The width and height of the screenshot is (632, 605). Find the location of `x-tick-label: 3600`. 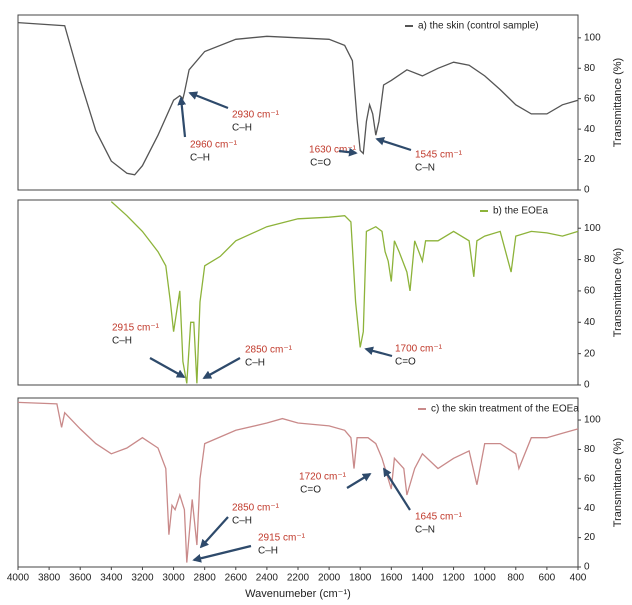

x-tick-label: 3600 is located at coordinates (80, 578).